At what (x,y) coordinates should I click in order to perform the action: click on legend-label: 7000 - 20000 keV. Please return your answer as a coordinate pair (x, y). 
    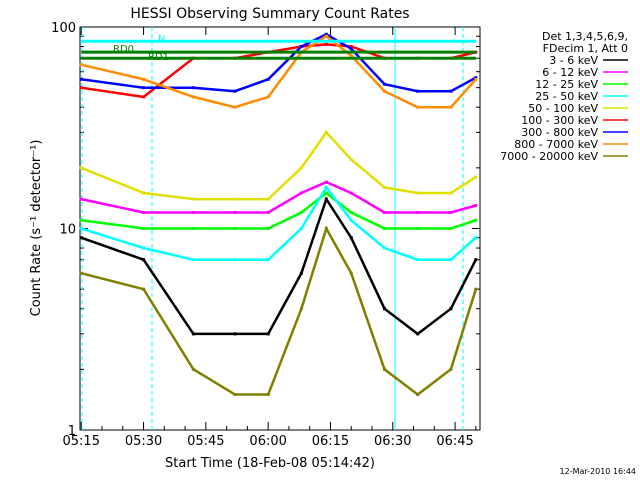
    Looking at the image, I should click on (549, 156).